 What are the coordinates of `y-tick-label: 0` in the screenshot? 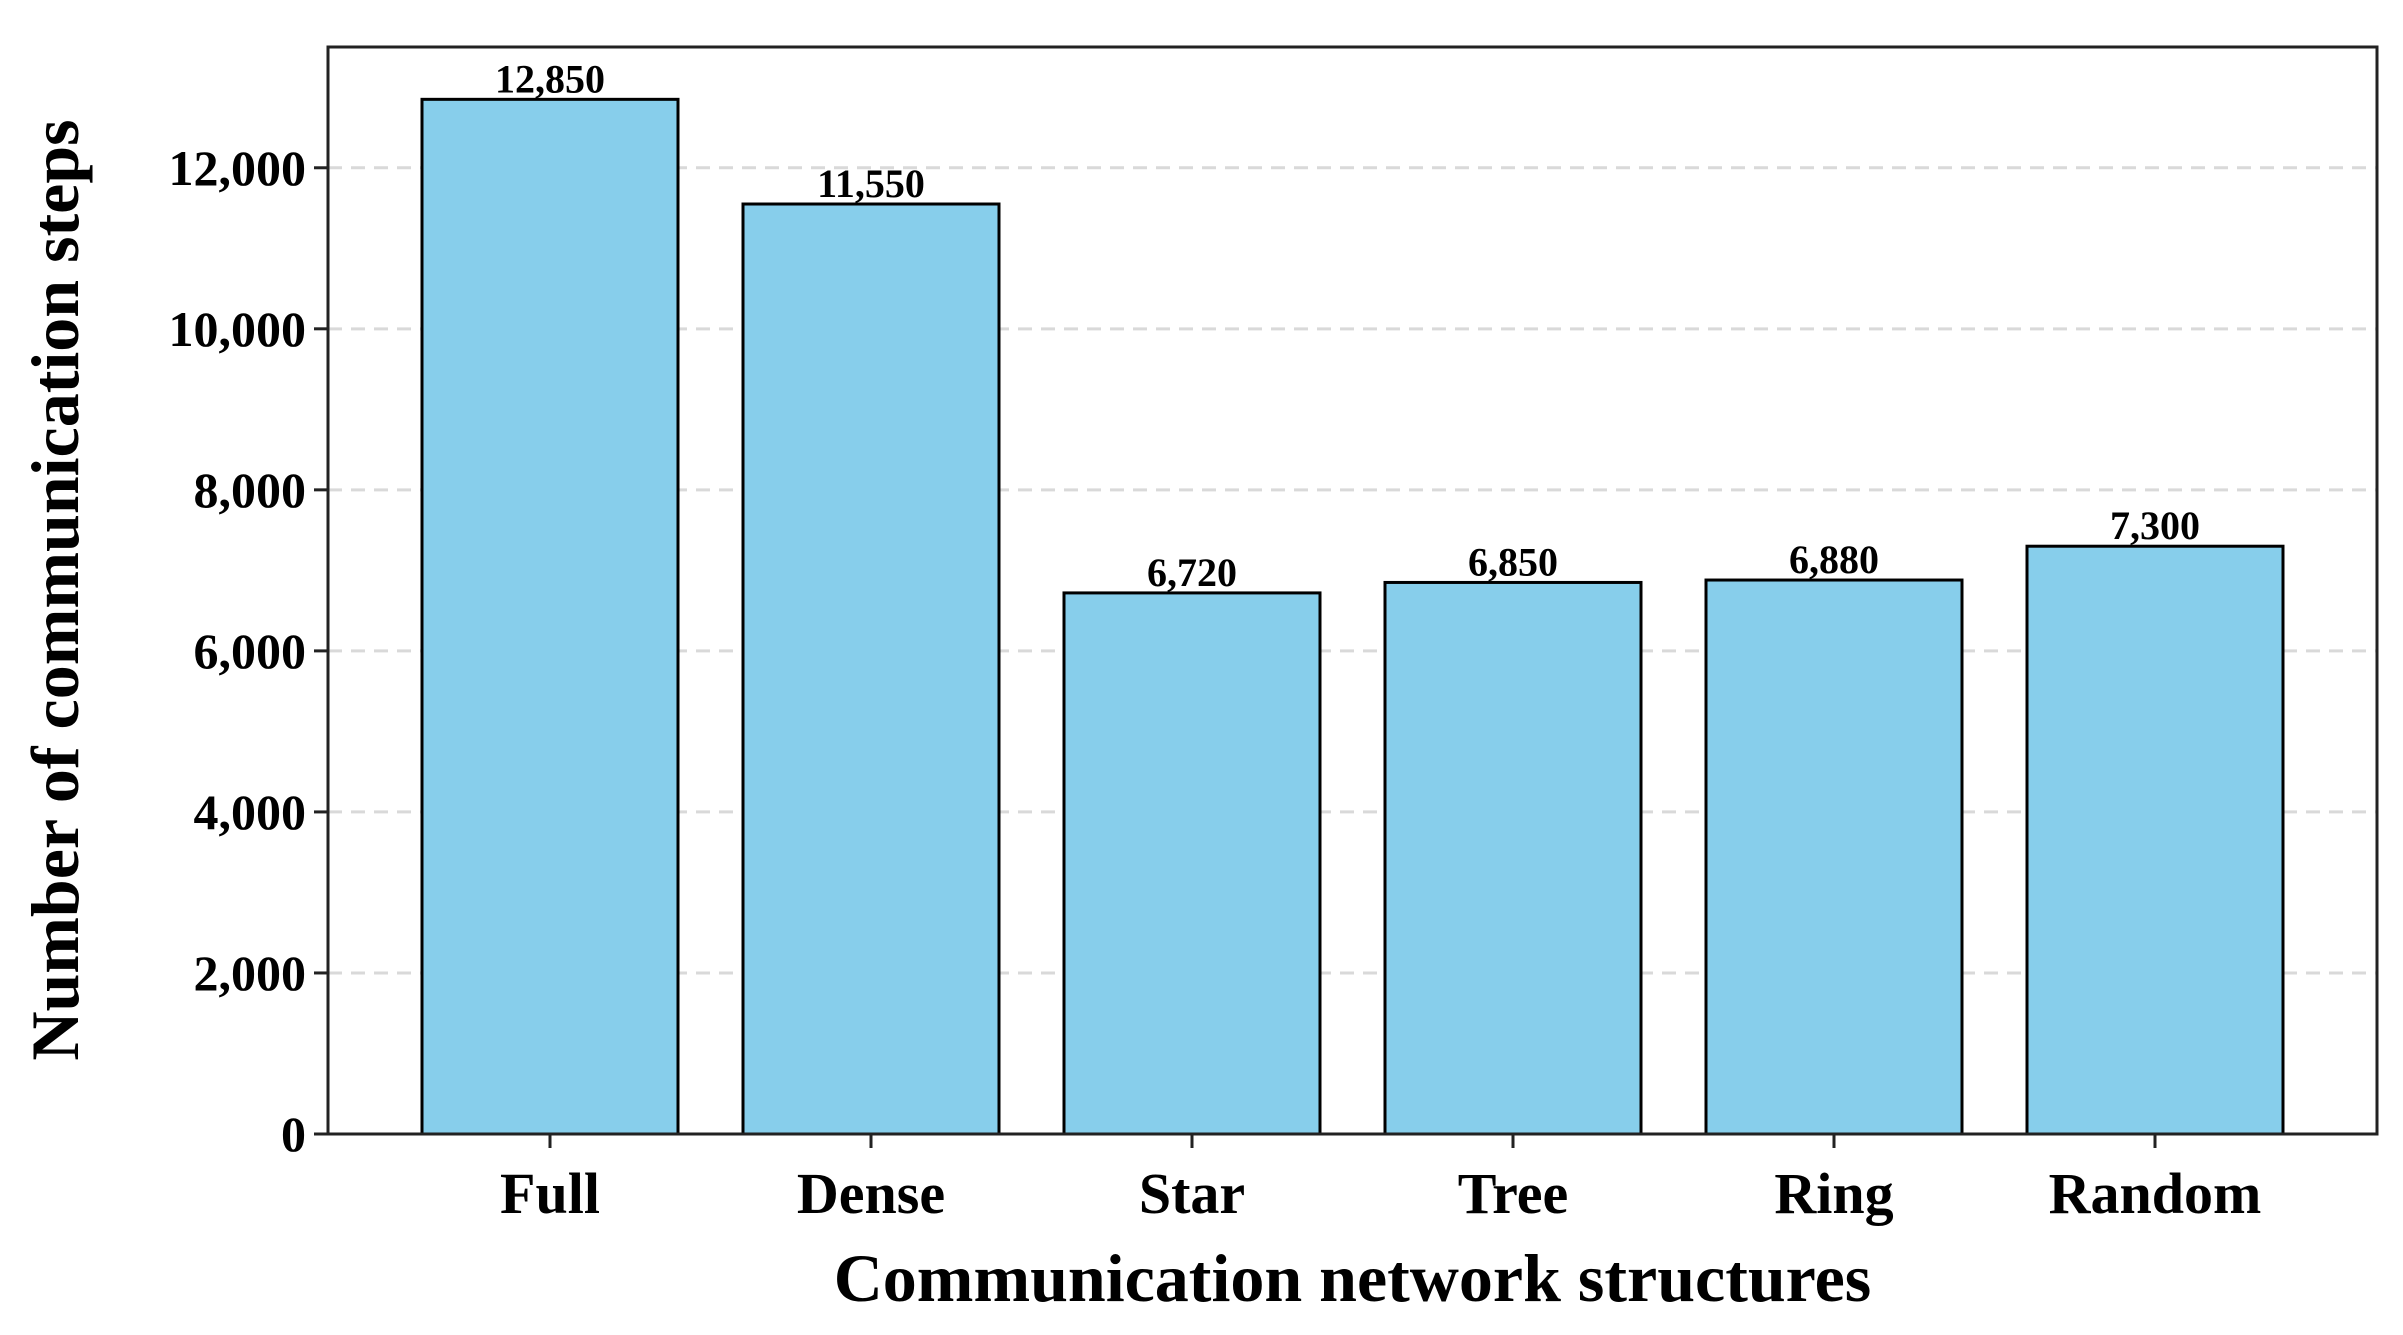 It's located at (293, 1134).